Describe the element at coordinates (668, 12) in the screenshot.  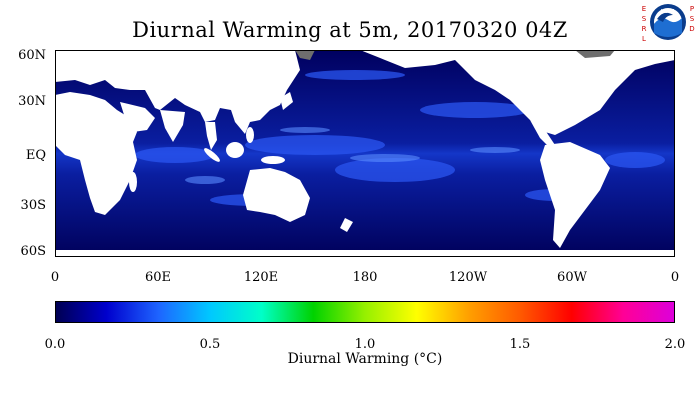
I see `svg-text: NOAA` at that location.